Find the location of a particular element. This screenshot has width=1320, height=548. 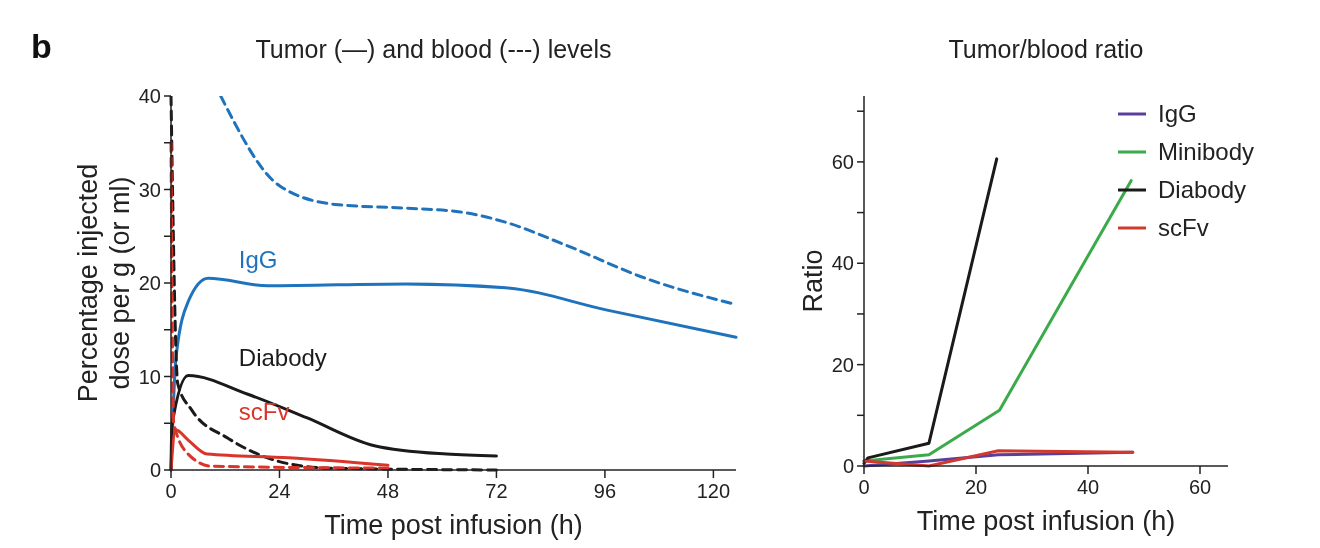

chart-title: Tumor (—) and blood (---) levels is located at coordinates (433, 49).